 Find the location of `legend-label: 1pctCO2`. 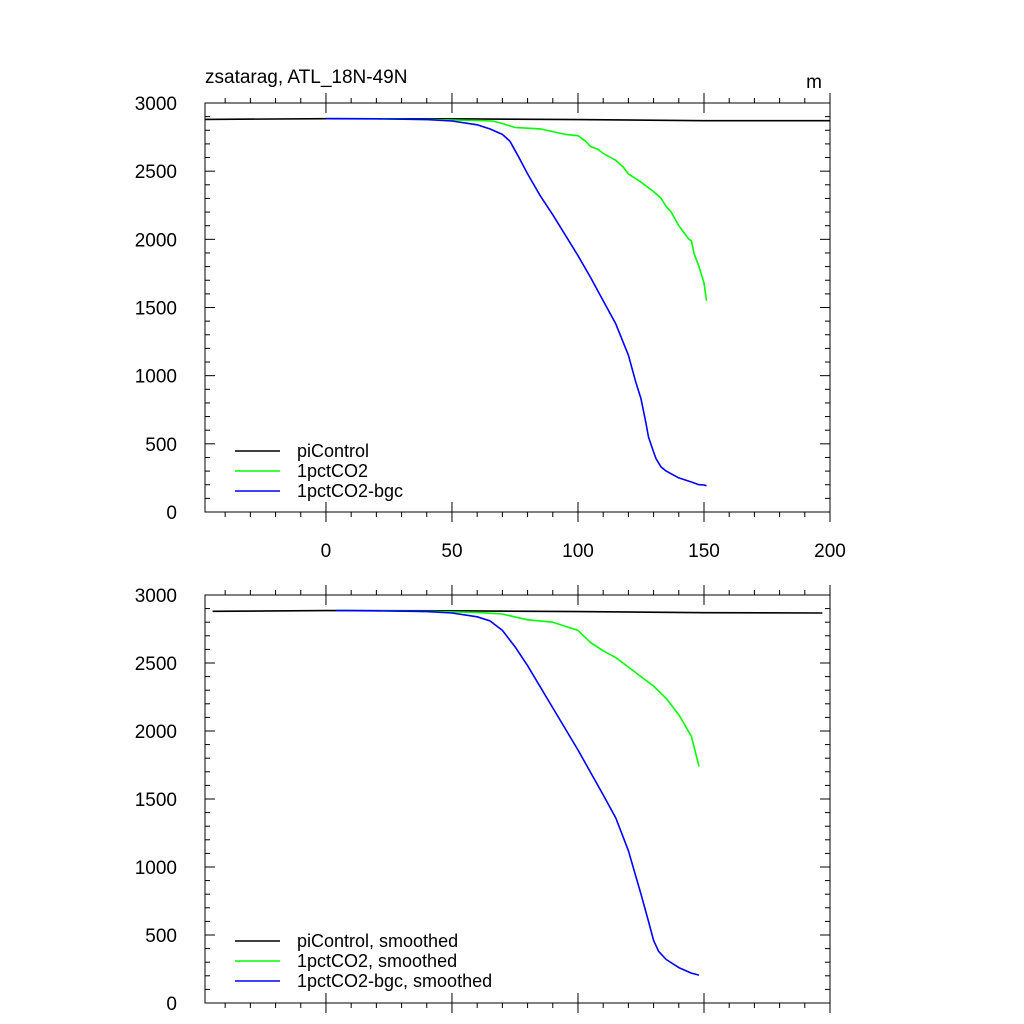

legend-label: 1pctCO2 is located at coordinates (332, 471).